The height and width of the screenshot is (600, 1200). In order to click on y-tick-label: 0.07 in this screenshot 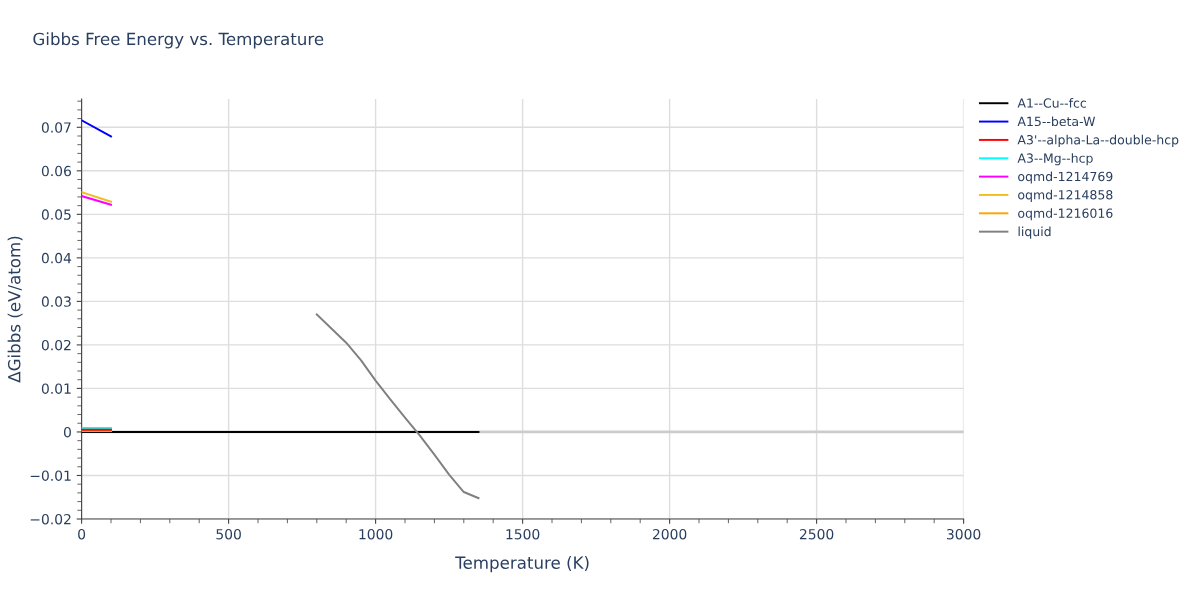, I will do `click(56, 127)`.